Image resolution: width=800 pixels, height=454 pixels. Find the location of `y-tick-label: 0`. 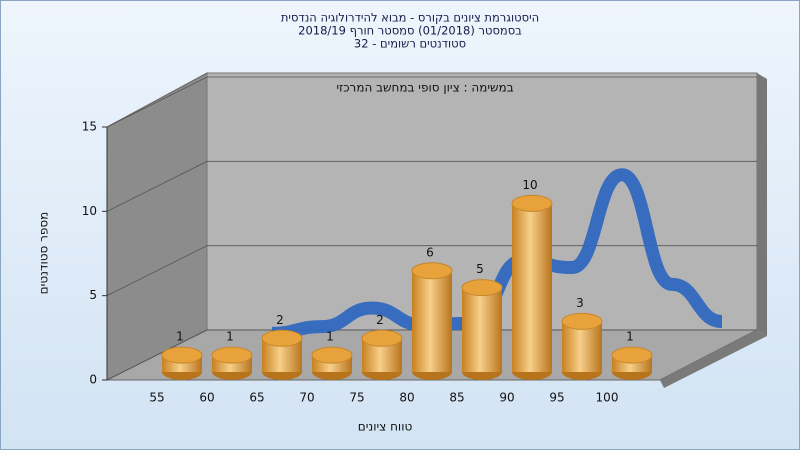

y-tick-label: 0 is located at coordinates (93, 380).